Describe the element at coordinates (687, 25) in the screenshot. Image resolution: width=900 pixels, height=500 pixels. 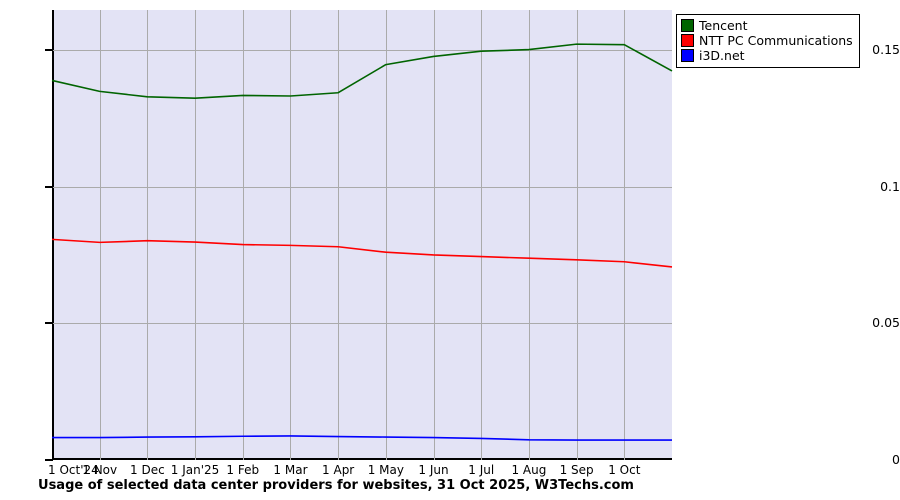
I see `legend-swatch-green-icon` at that location.